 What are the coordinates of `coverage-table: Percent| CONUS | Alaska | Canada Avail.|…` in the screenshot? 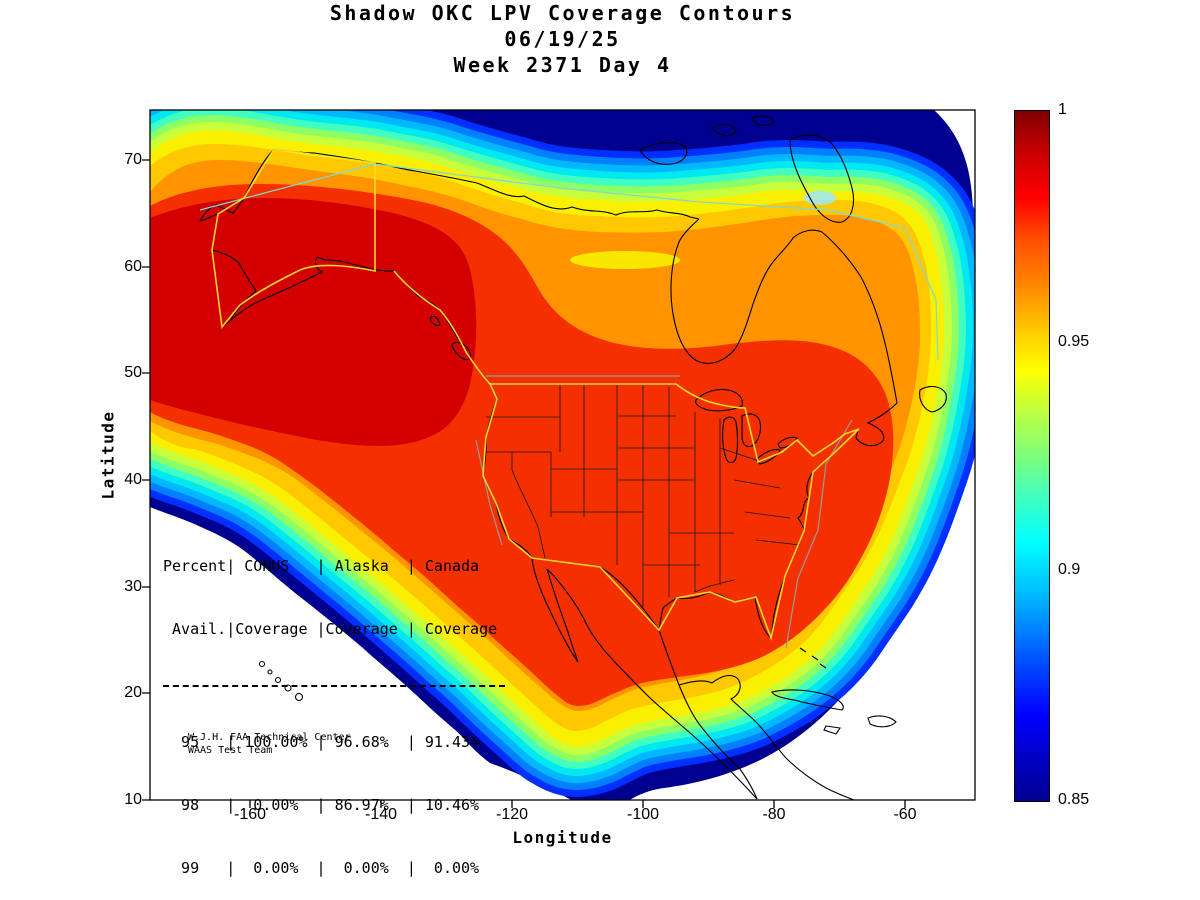 It's located at (334, 707).